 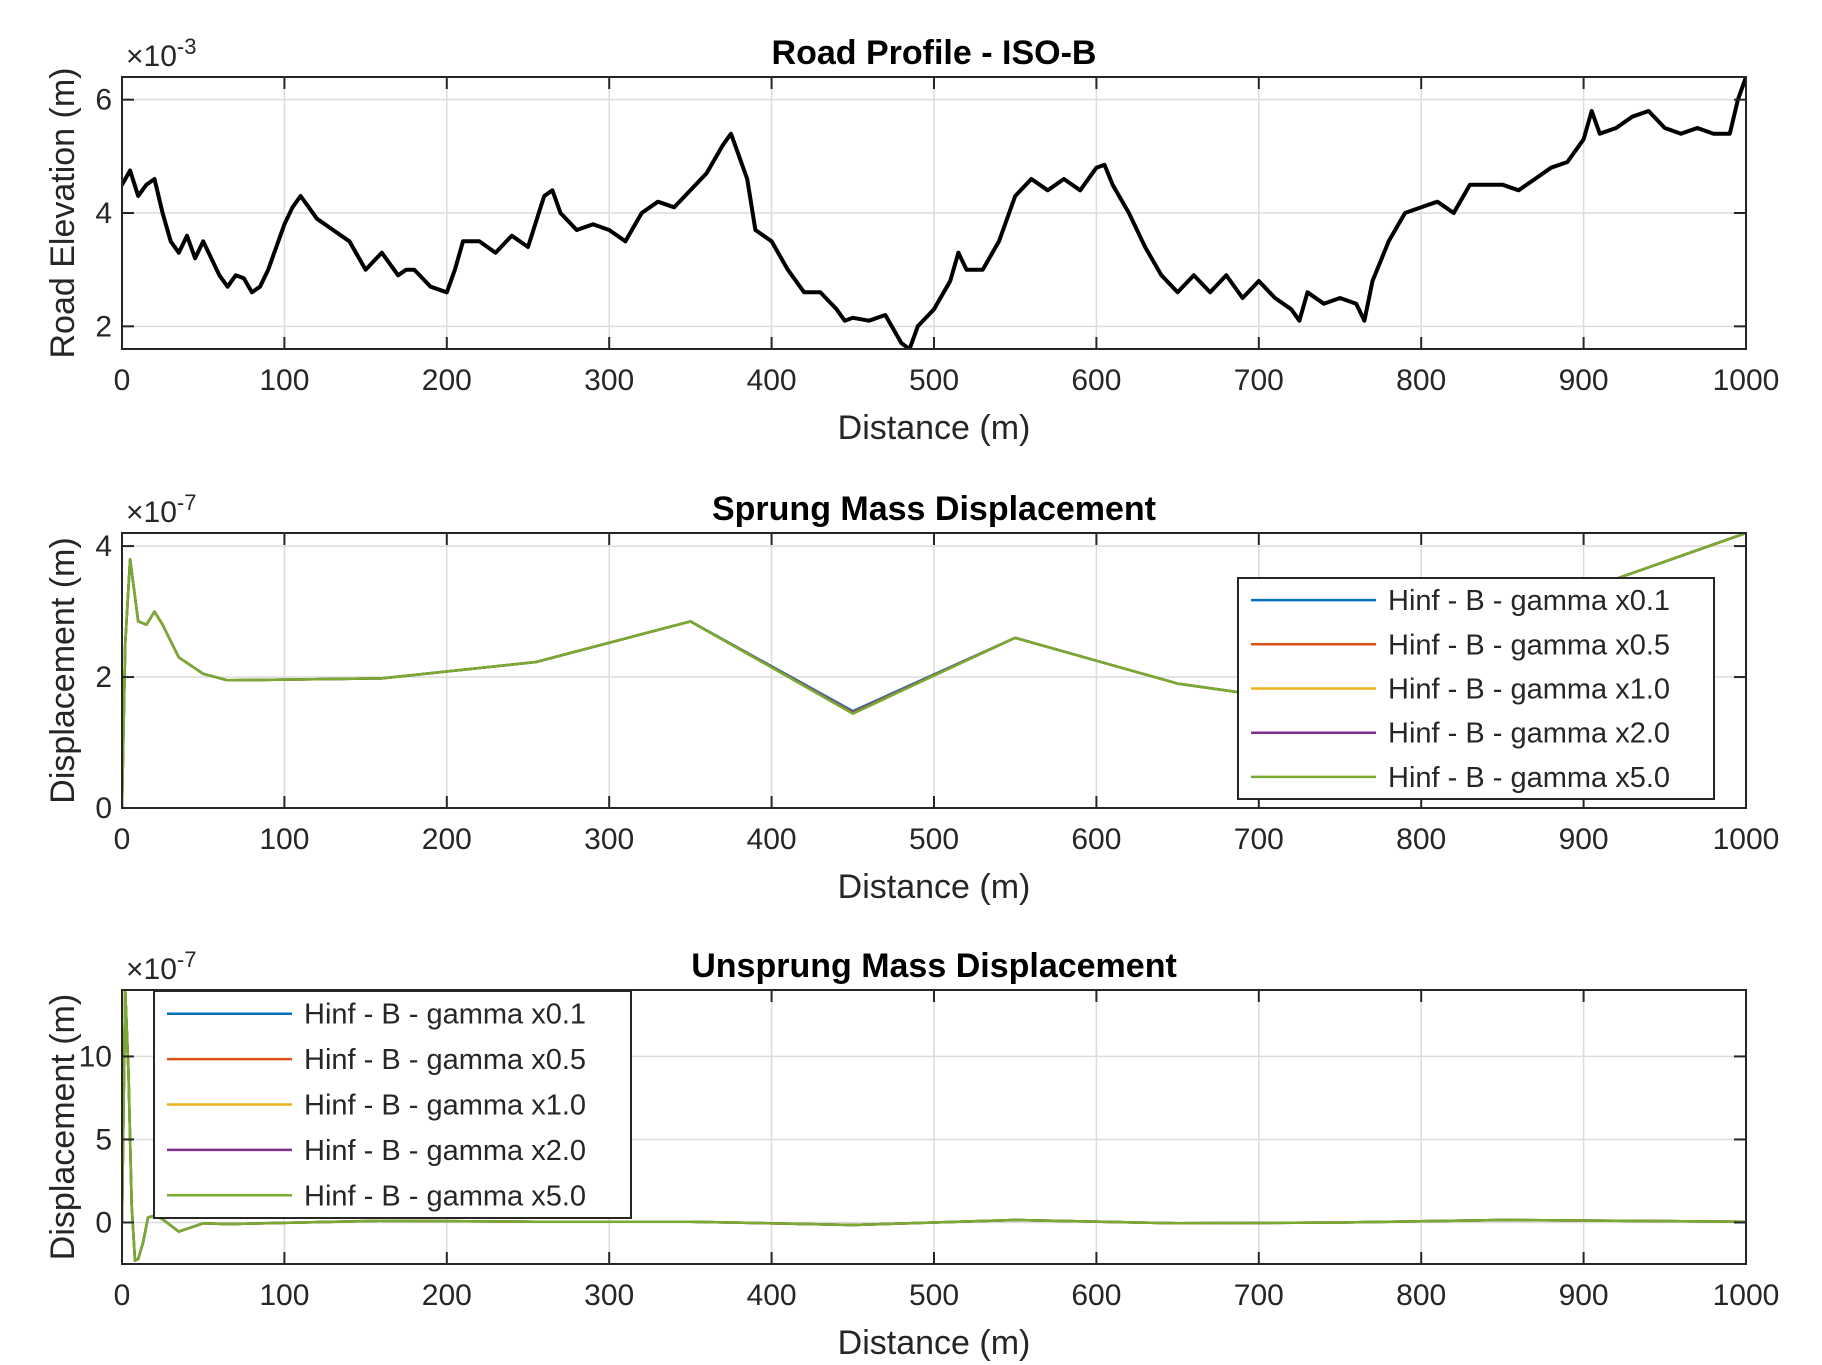 I want to click on y-tick-label: 10, so click(x=95, y=1056).